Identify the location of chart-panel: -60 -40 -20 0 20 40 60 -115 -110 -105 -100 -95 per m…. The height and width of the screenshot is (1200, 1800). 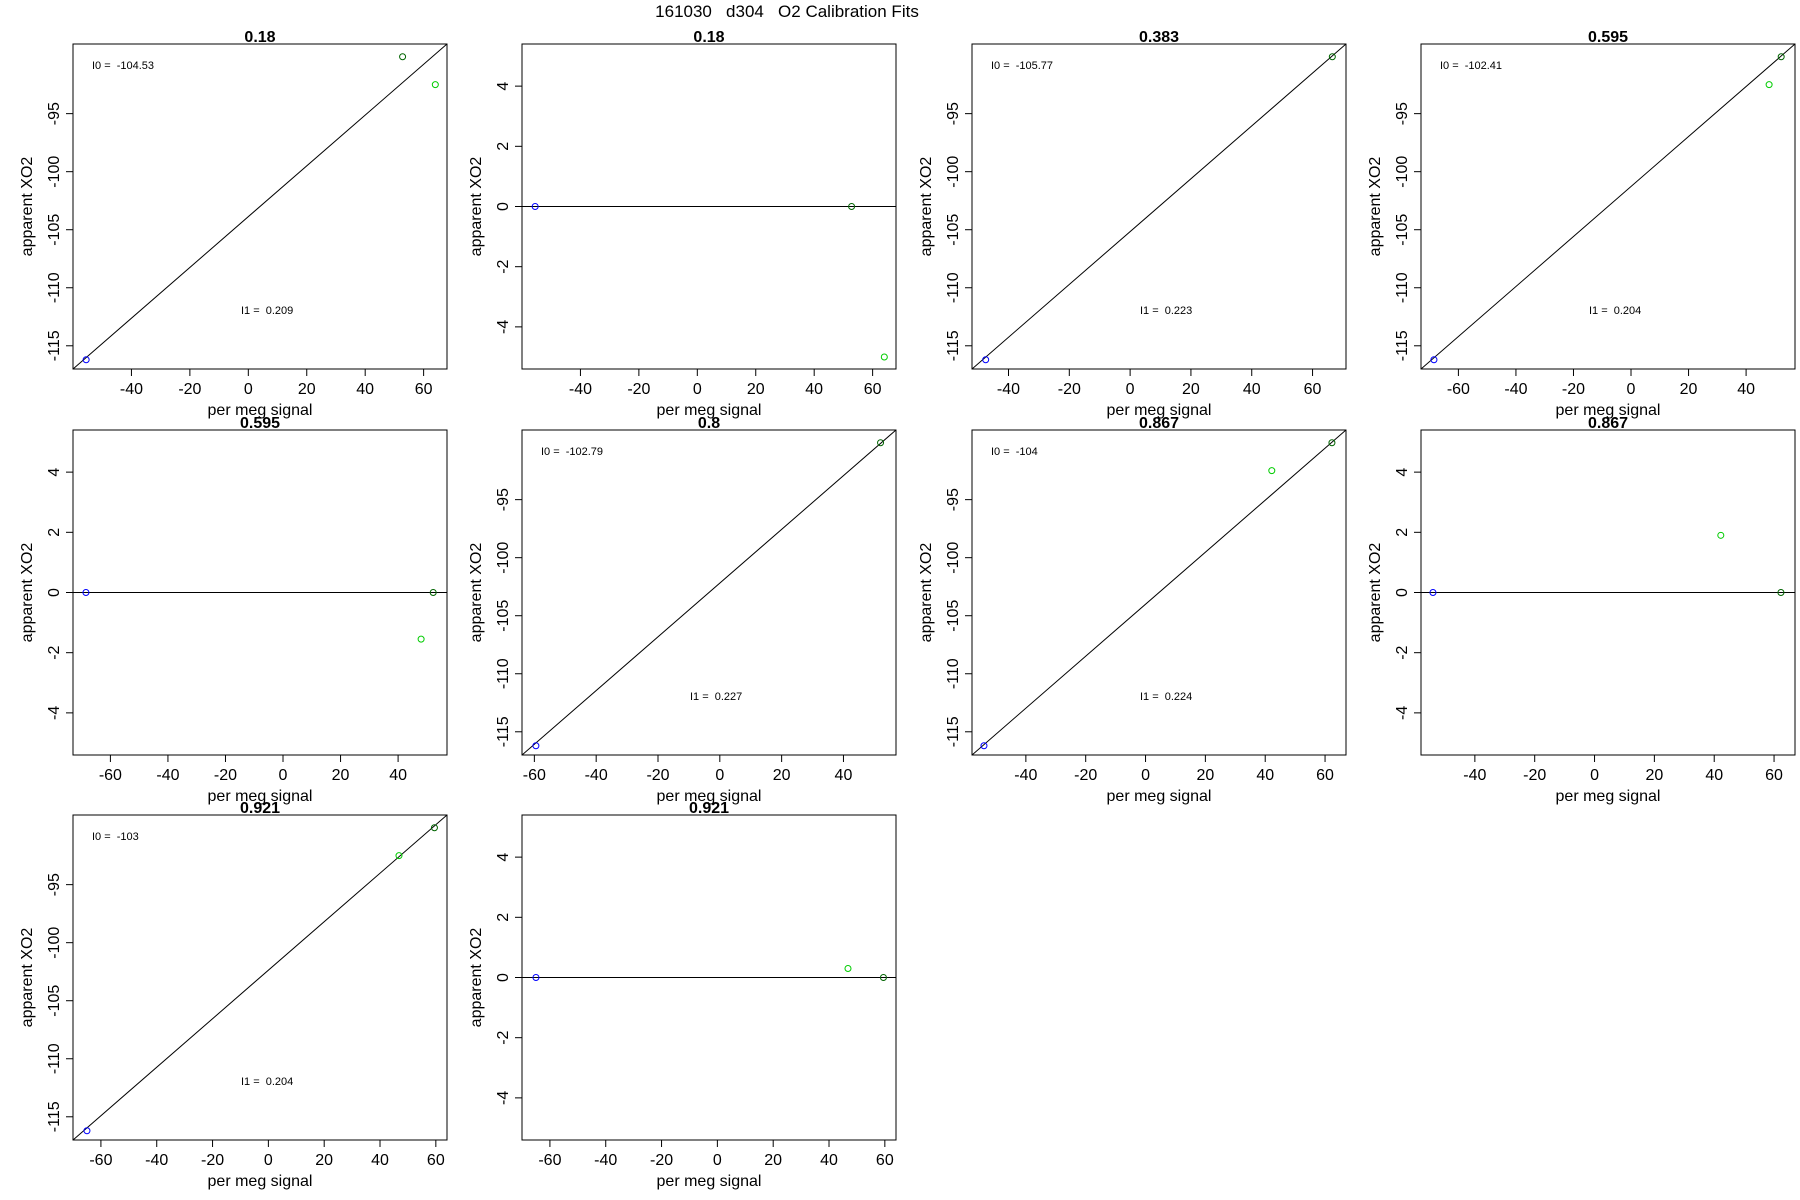
(233, 995).